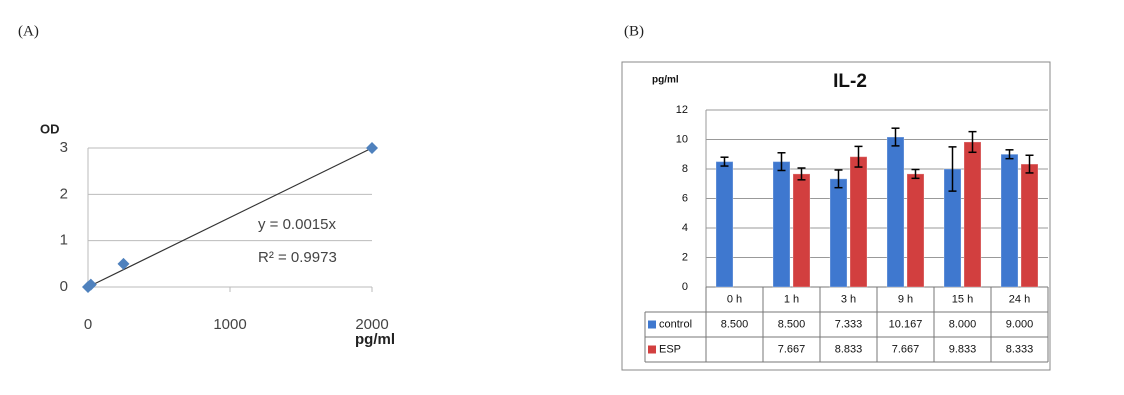  I want to click on x-tick-label: 24 h, so click(1019, 299).